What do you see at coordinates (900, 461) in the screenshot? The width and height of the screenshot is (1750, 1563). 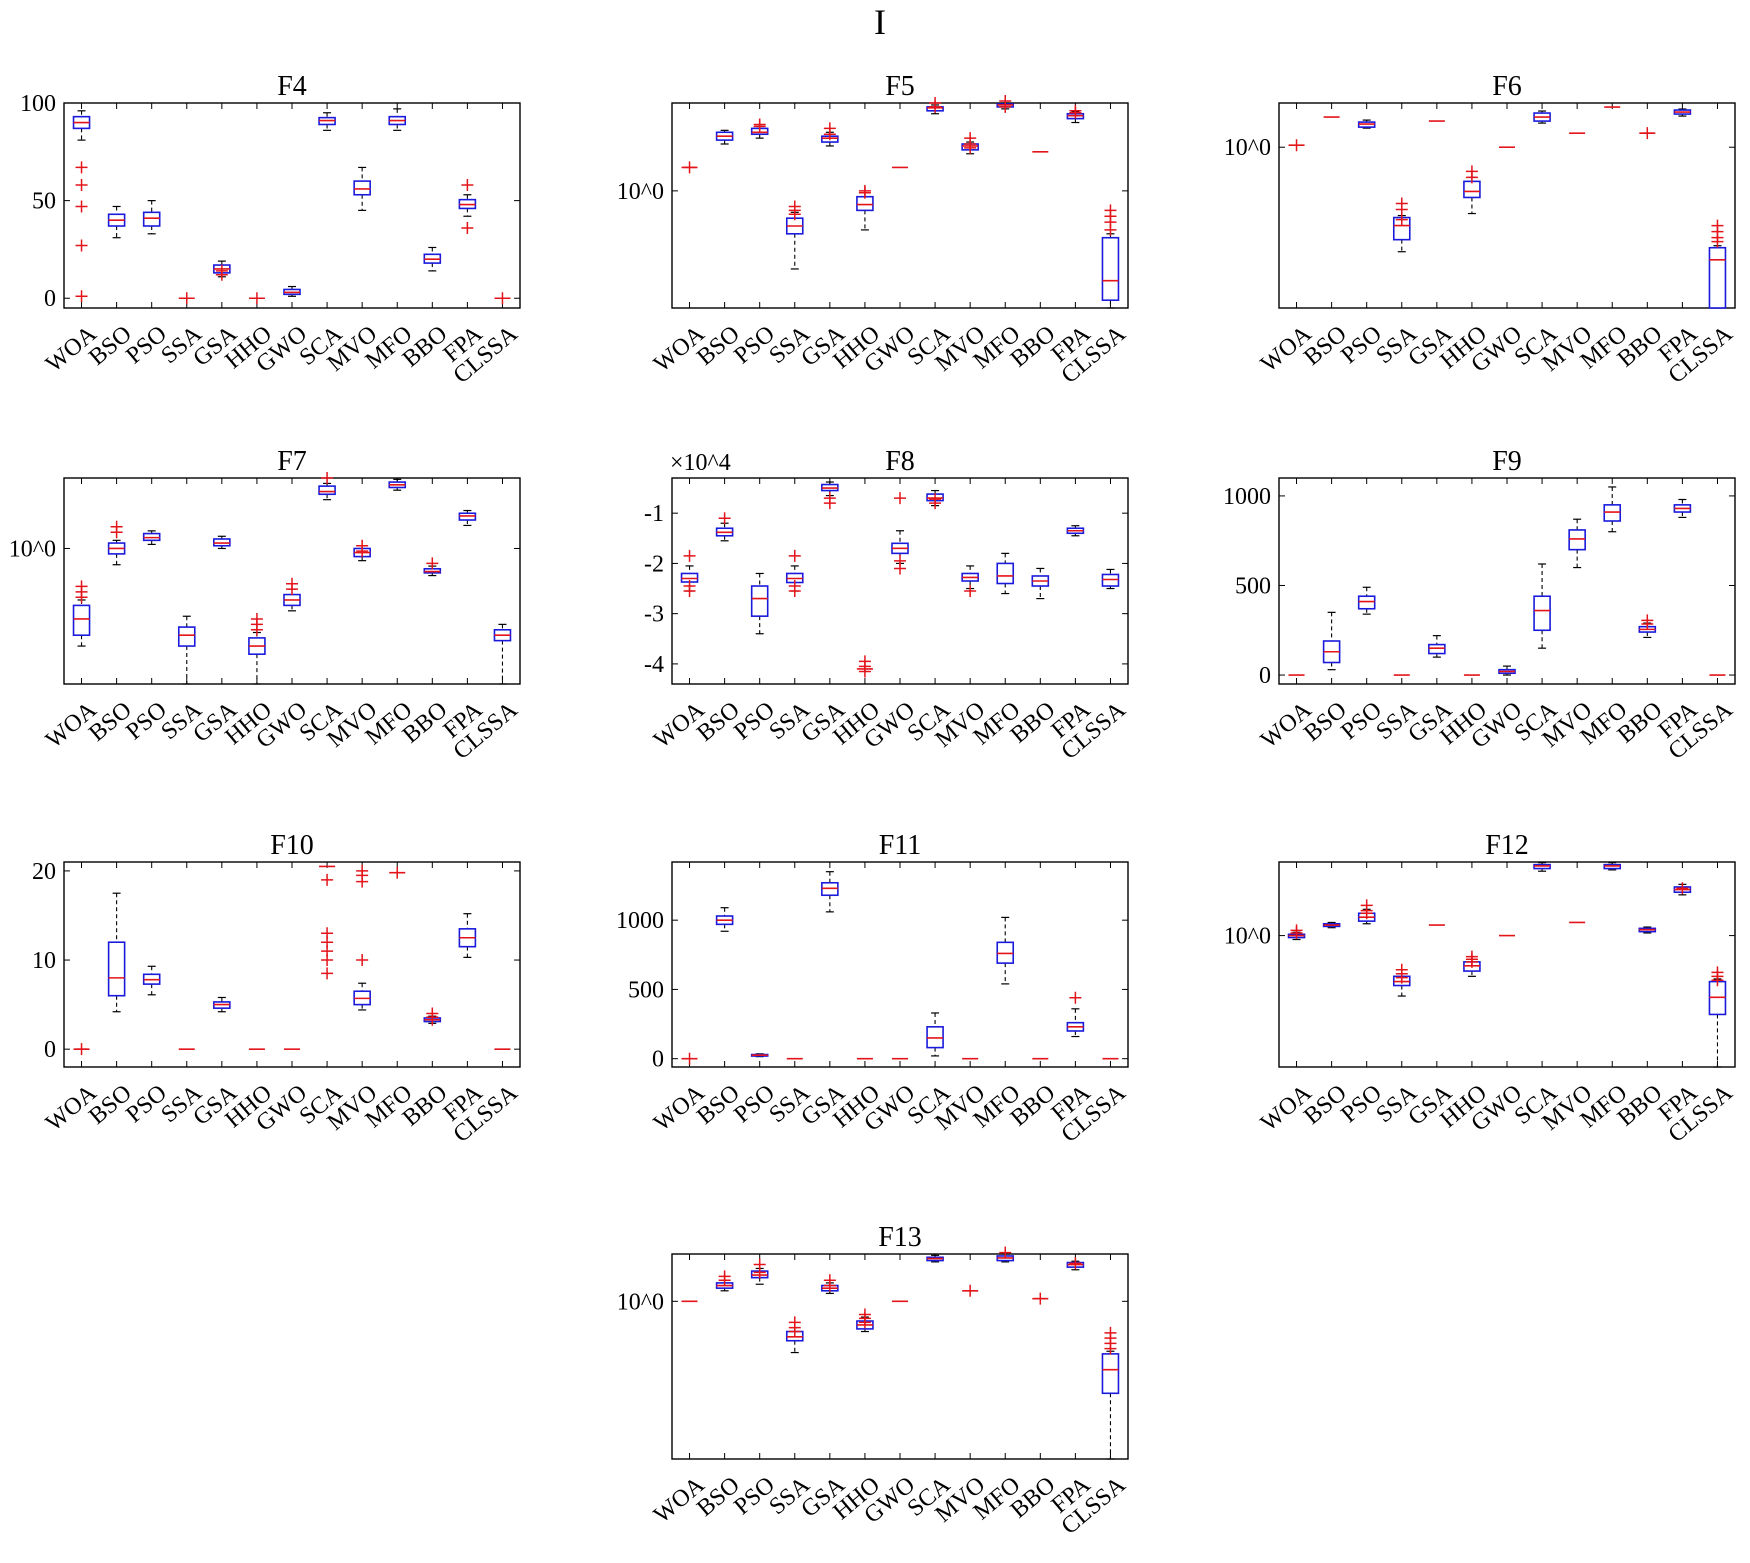 I see `panel-title: F8` at bounding box center [900, 461].